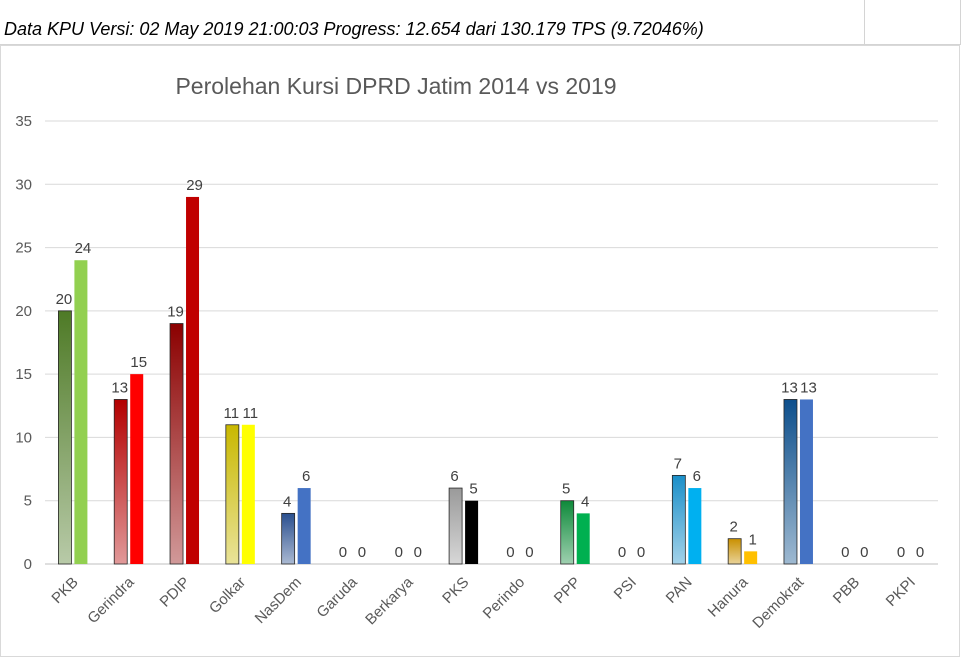 This screenshot has width=961, height=659. I want to click on data-label-2014: 2, so click(733, 527).